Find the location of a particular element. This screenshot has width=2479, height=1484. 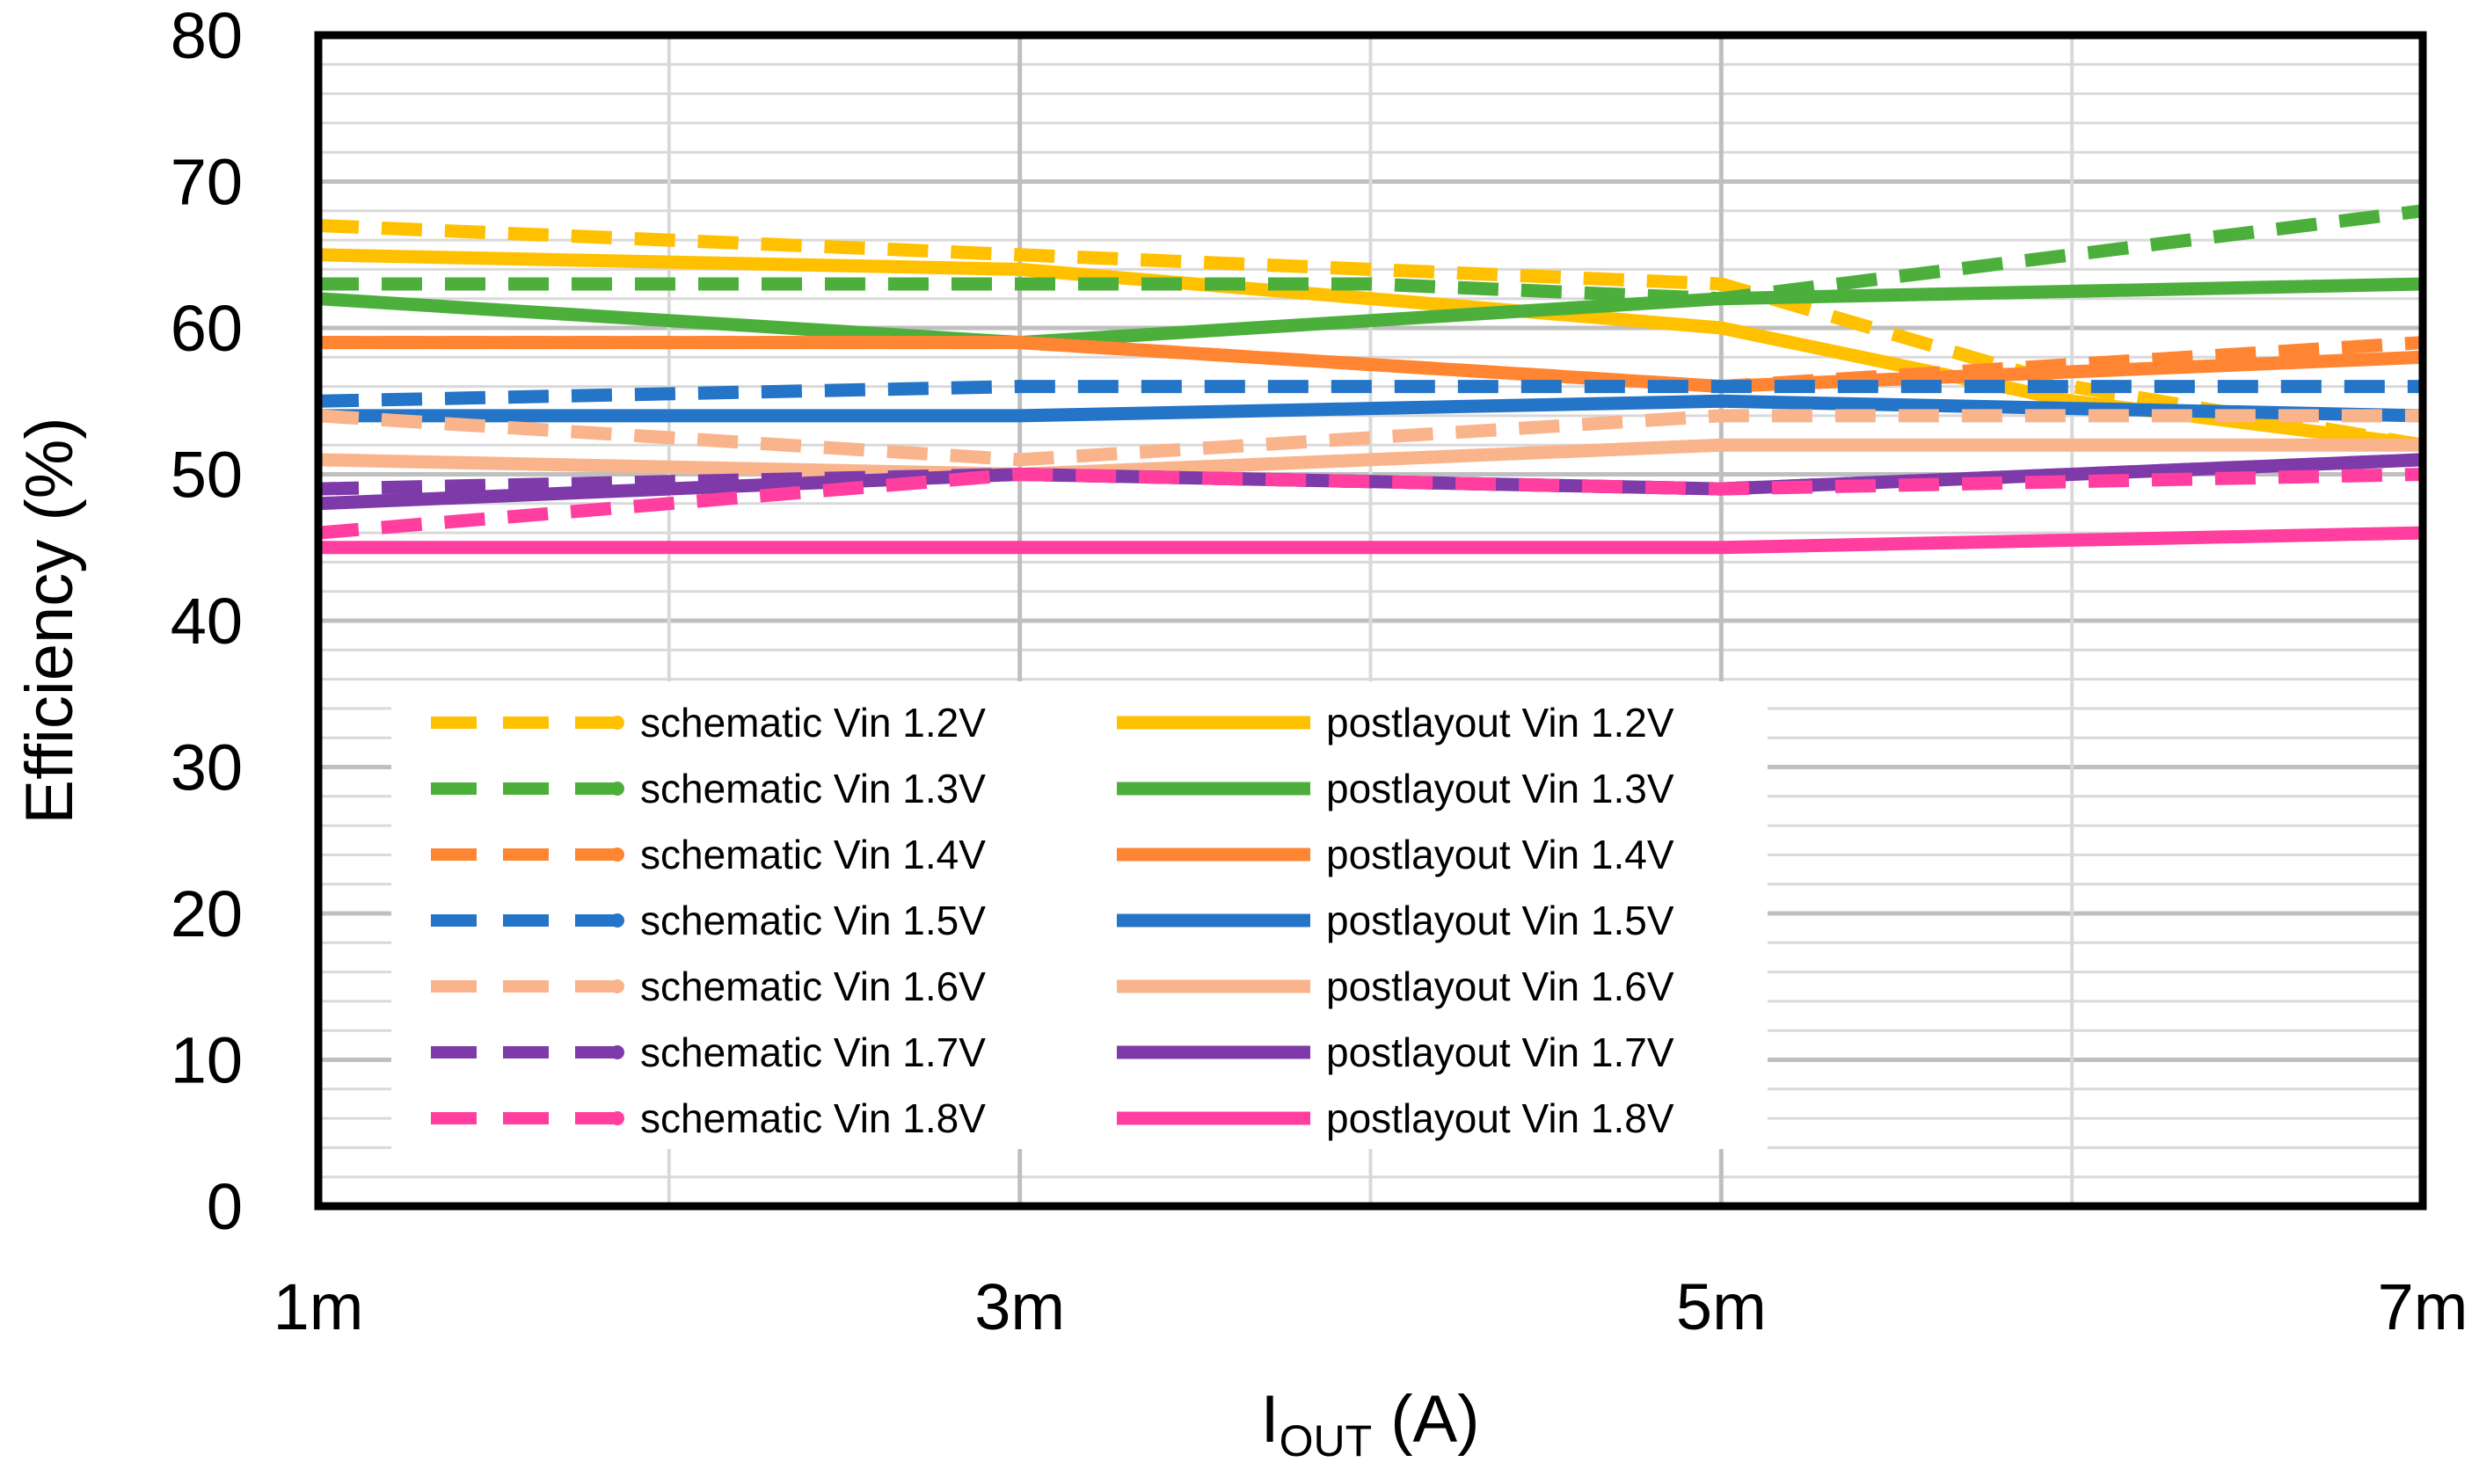

legend-item: postlayout Vin 1.8V is located at coordinates (1395, 1118).